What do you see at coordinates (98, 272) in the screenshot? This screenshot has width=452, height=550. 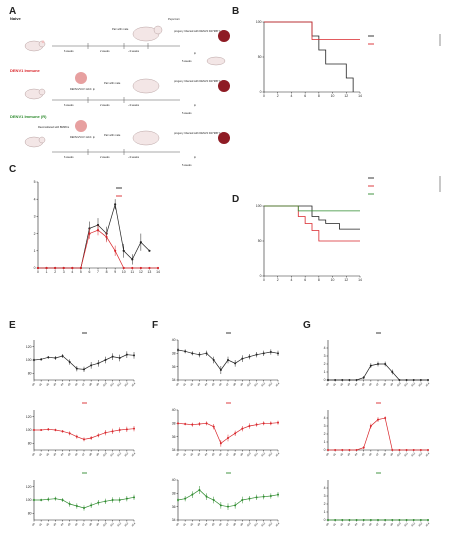 I see `x-tick-label: 7` at bounding box center [98, 272].